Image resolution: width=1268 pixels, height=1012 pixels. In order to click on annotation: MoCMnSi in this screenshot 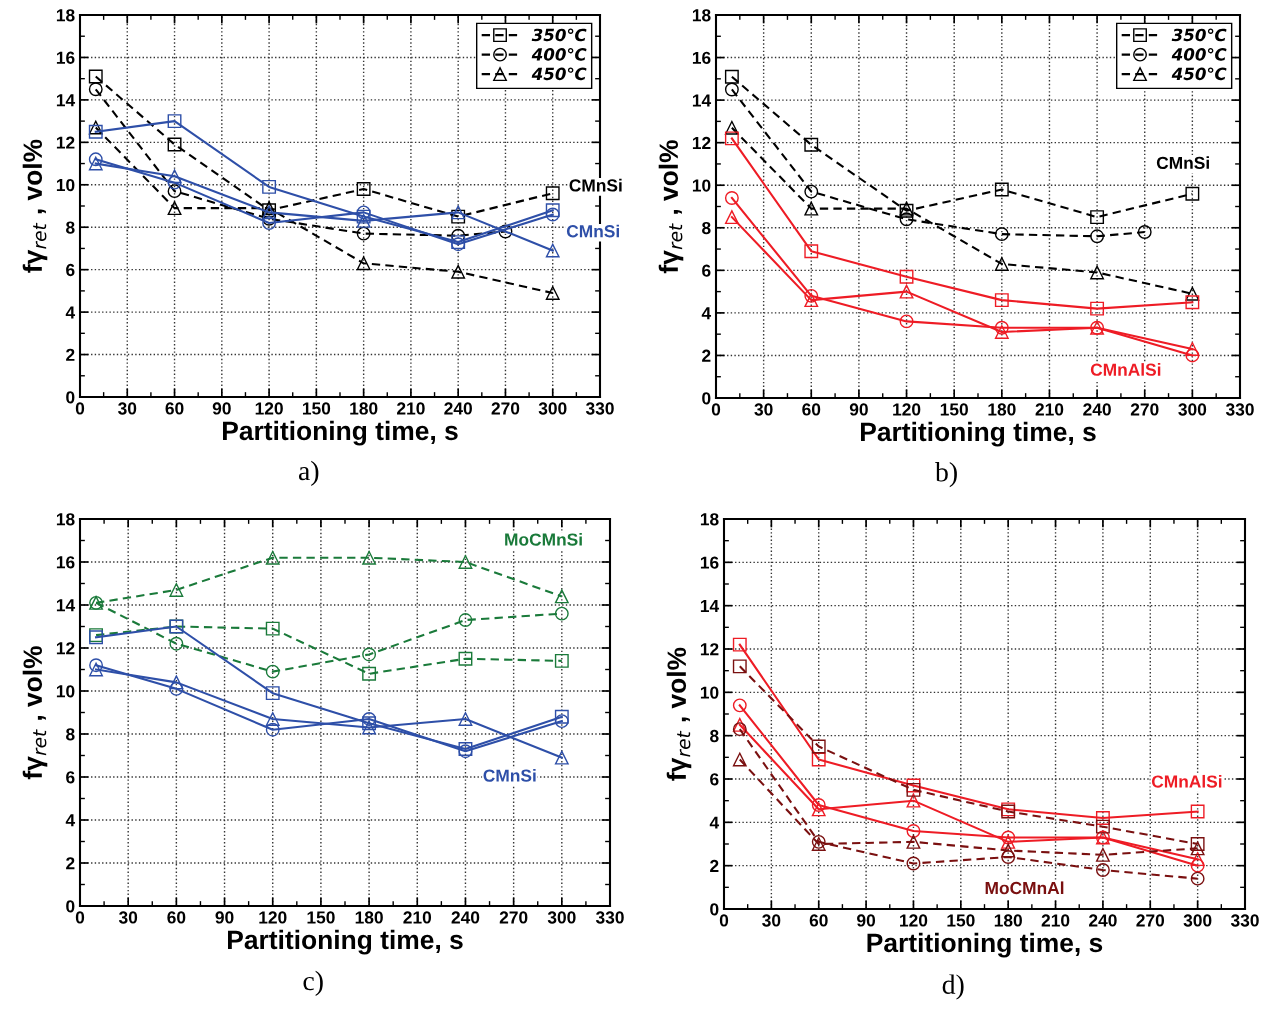, I will do `click(543, 539)`.